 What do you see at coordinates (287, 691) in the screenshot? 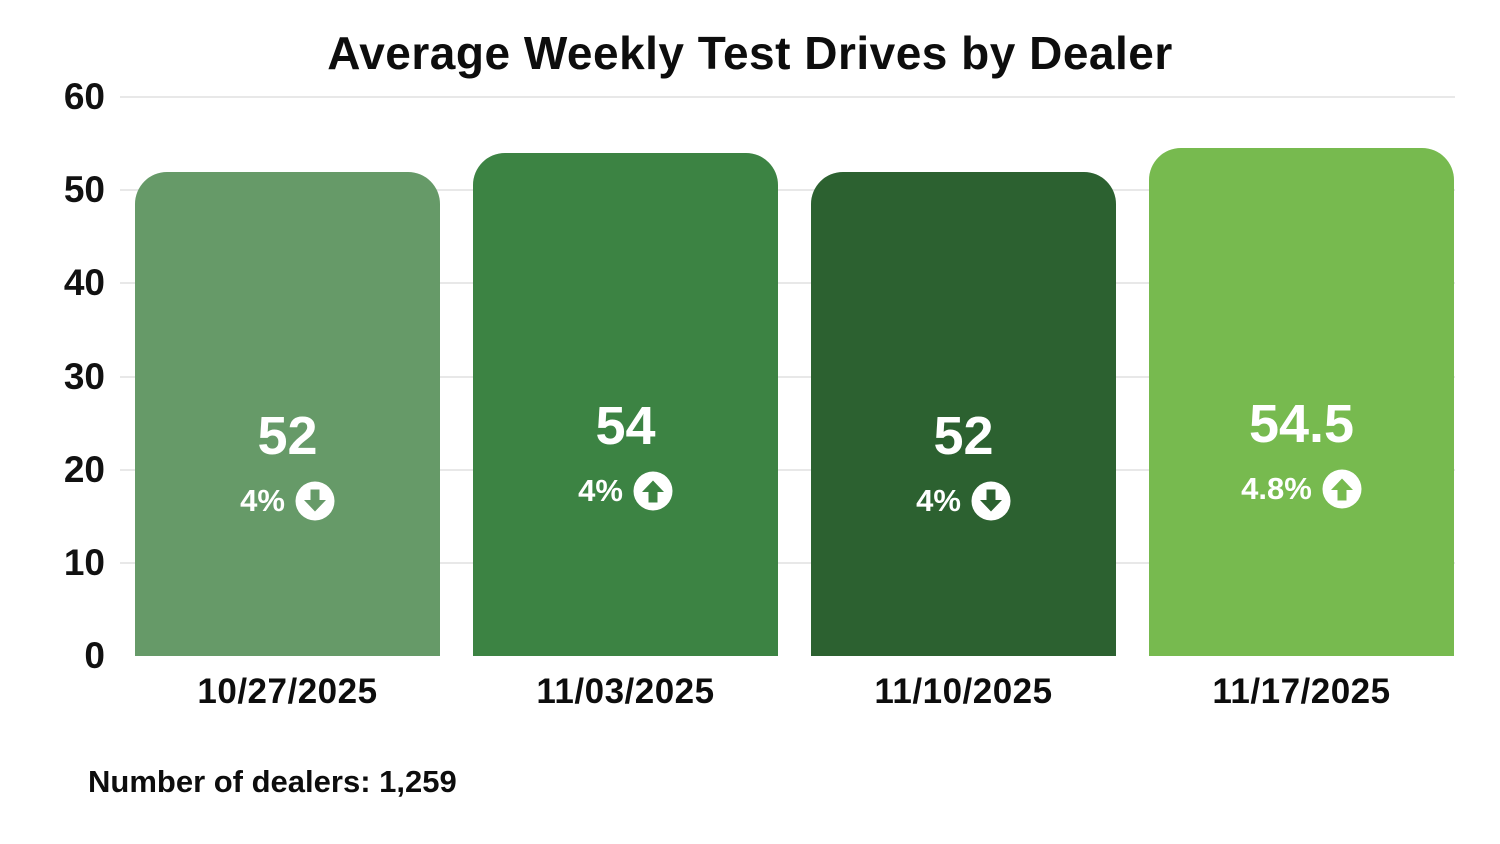
I see `x-axis-label: 10/27/2025` at bounding box center [287, 691].